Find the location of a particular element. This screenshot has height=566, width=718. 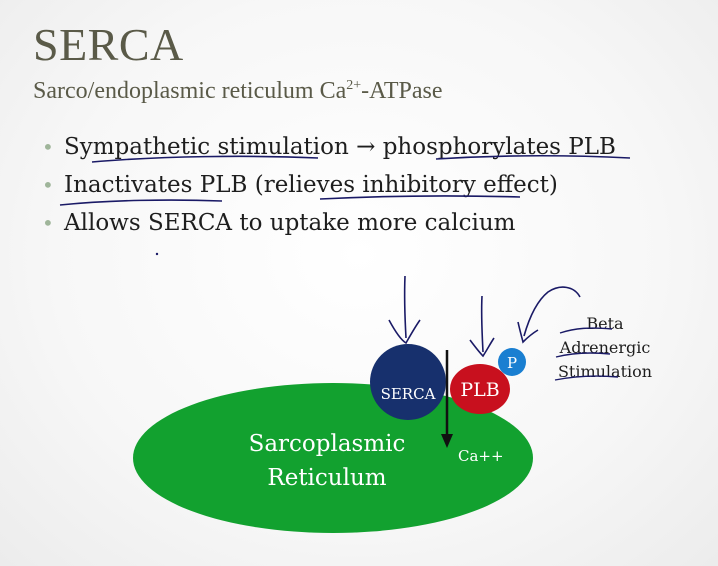

plb-protein is located at coordinates (480, 389).